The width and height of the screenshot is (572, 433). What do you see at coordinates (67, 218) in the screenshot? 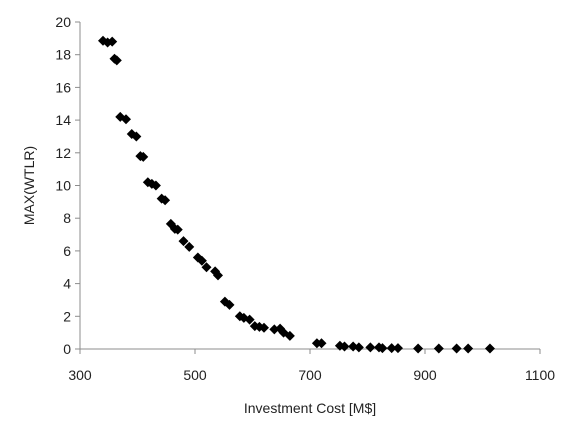
I see `y-tick-label: 8` at bounding box center [67, 218].